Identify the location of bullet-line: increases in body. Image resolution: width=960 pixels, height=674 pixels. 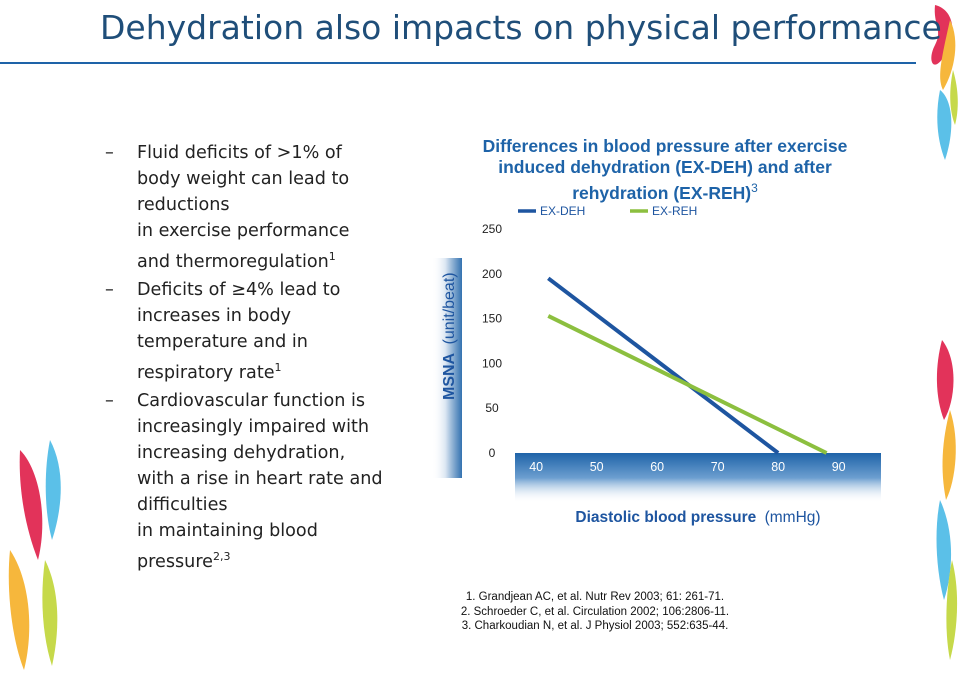
(214, 315).